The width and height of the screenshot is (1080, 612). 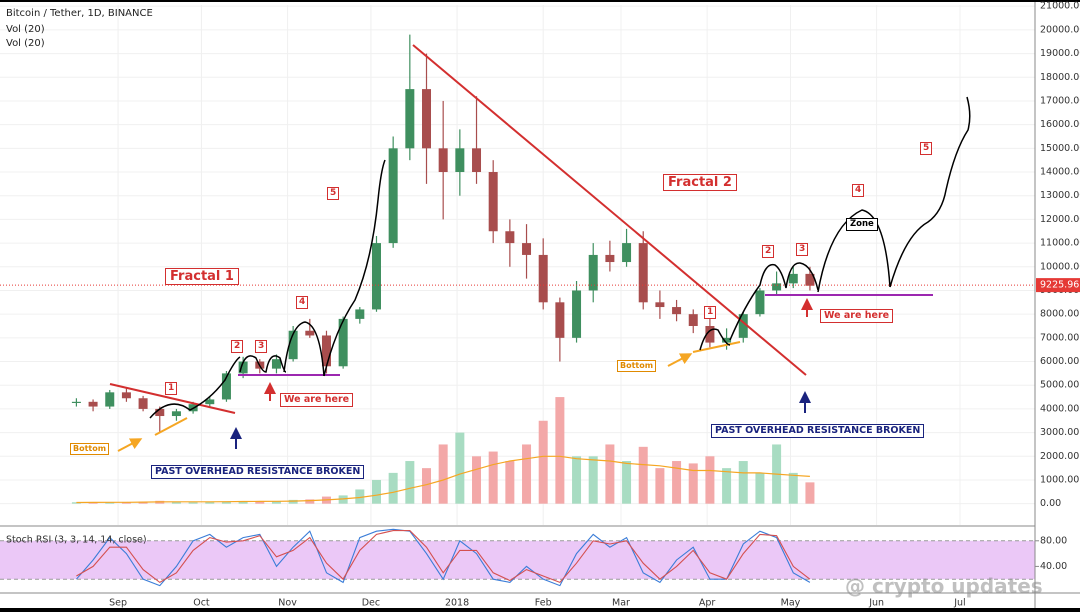 I want to click on watermark: @ crypto updates, so click(x=944, y=586).